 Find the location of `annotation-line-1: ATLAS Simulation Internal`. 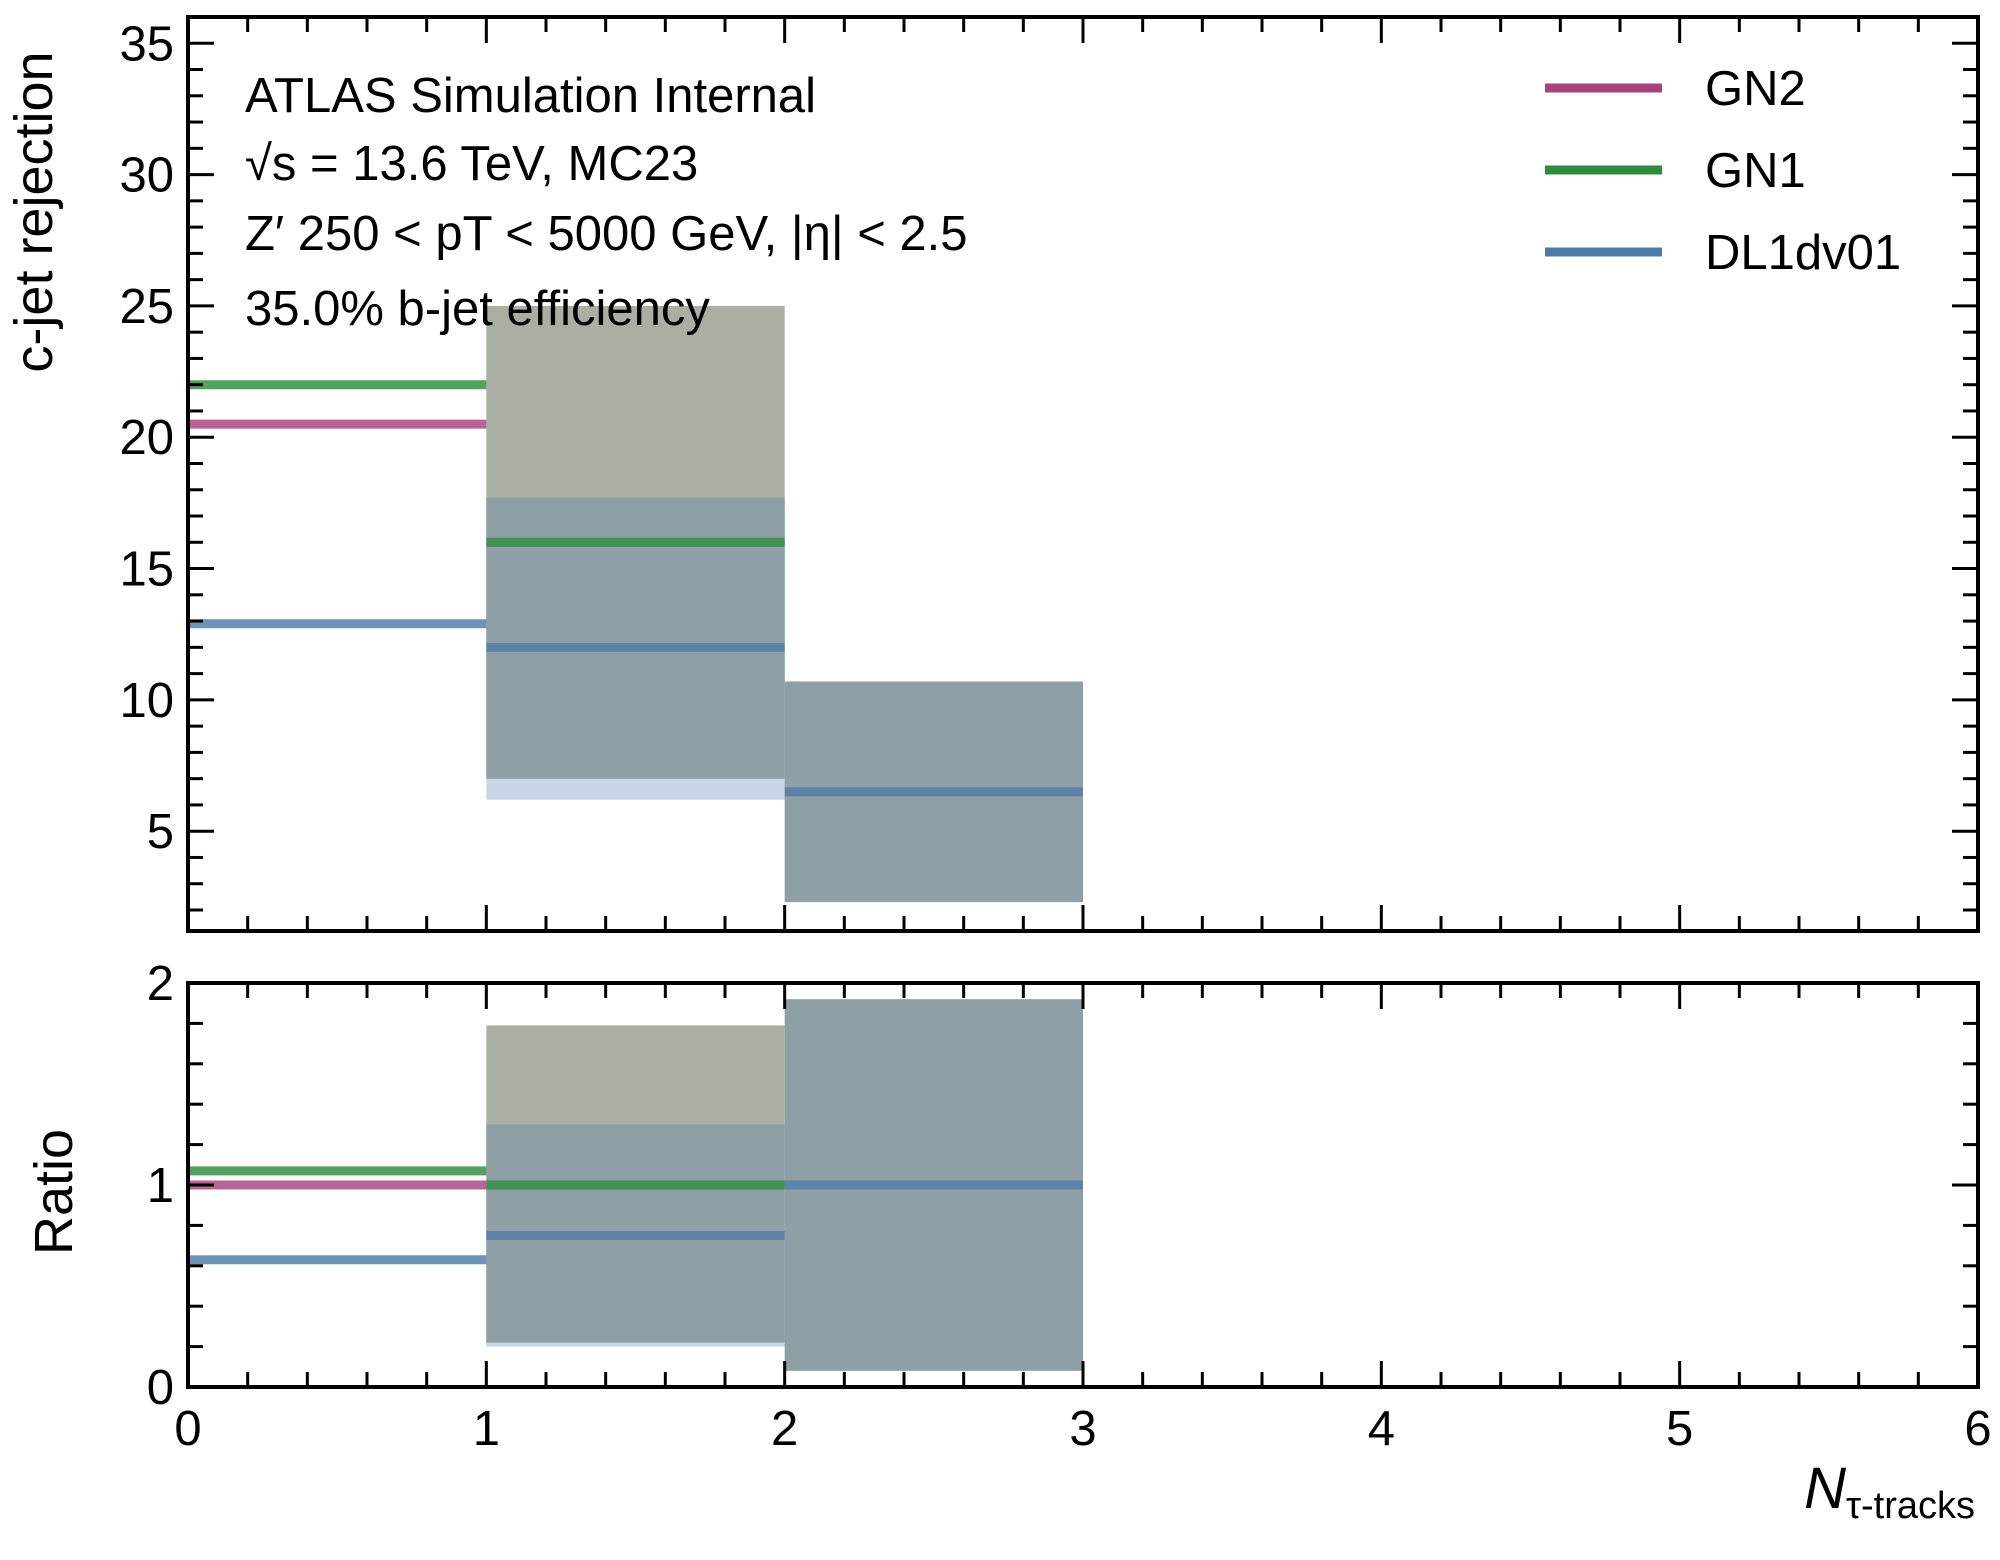

annotation-line-1: ATLAS Simulation Internal is located at coordinates (530, 96).